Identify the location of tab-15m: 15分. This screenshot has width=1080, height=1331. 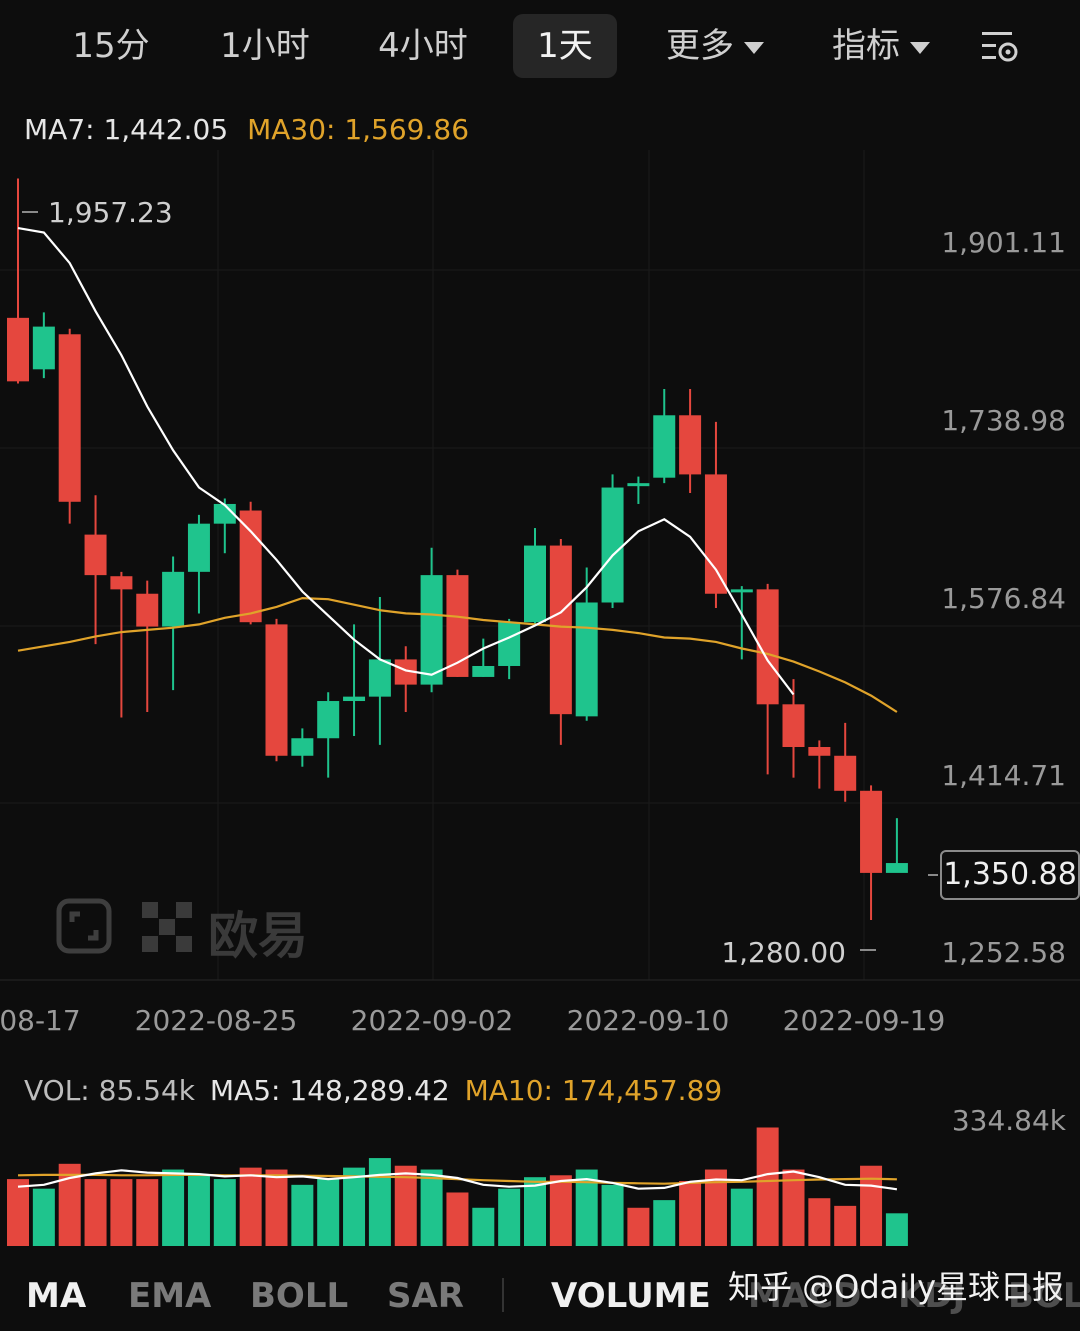
(111, 46).